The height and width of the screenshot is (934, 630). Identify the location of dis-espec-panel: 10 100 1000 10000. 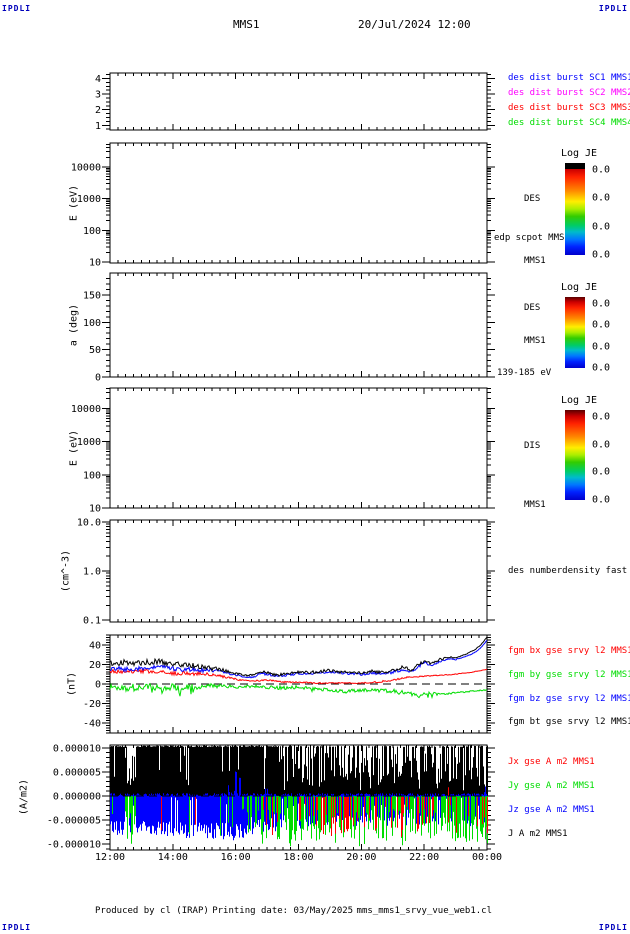
(283, 451).